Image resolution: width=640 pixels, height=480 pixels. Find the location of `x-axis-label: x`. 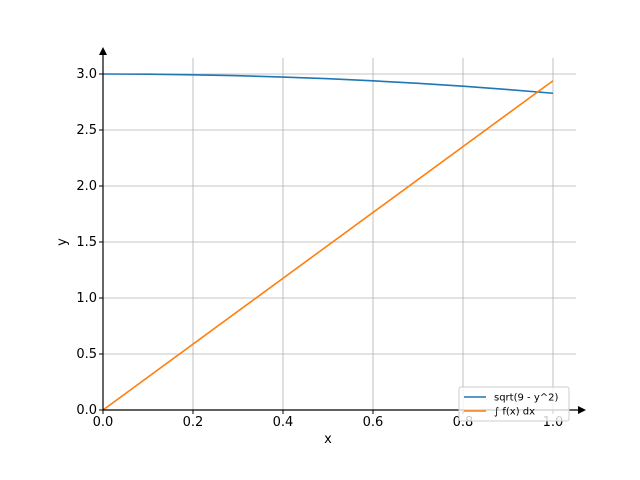

x-axis-label: x is located at coordinates (328, 439).